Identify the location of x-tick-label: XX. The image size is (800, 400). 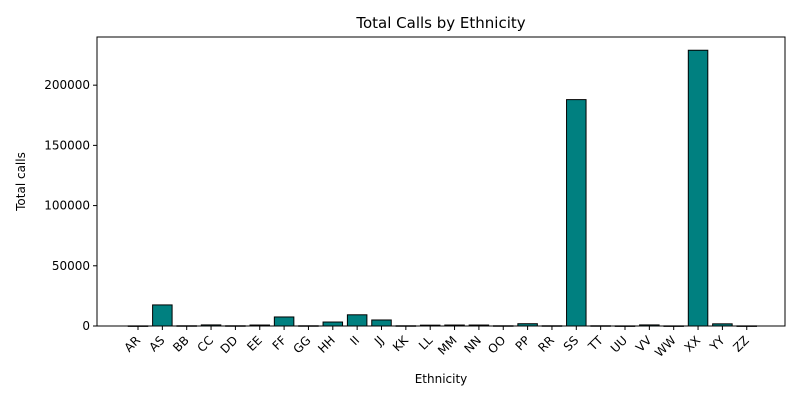
(693, 344).